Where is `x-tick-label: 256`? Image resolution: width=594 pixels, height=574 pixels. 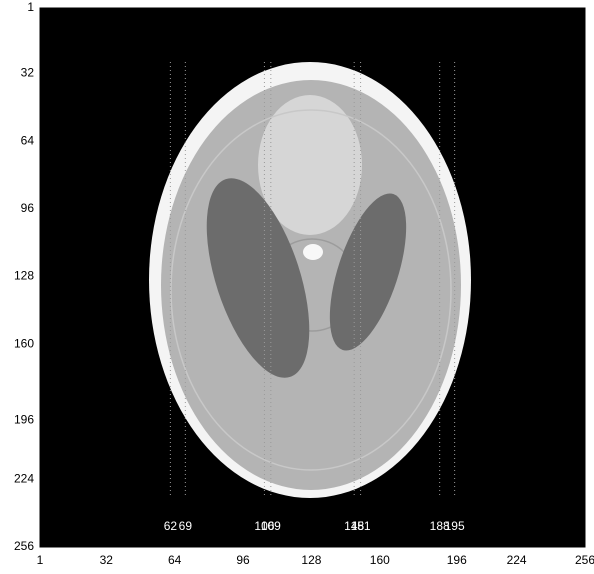
x-tick-label: 256 is located at coordinates (584, 560).